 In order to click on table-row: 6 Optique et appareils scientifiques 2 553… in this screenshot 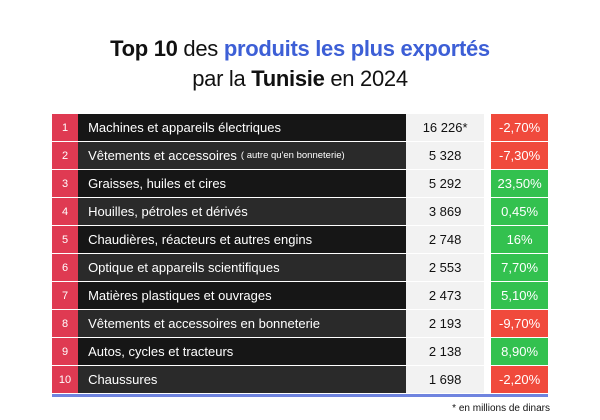, I will do `click(300, 268)`.